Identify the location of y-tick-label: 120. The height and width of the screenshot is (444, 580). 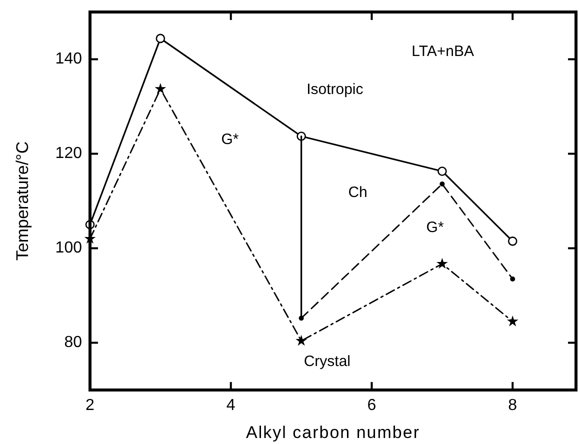
(68, 153).